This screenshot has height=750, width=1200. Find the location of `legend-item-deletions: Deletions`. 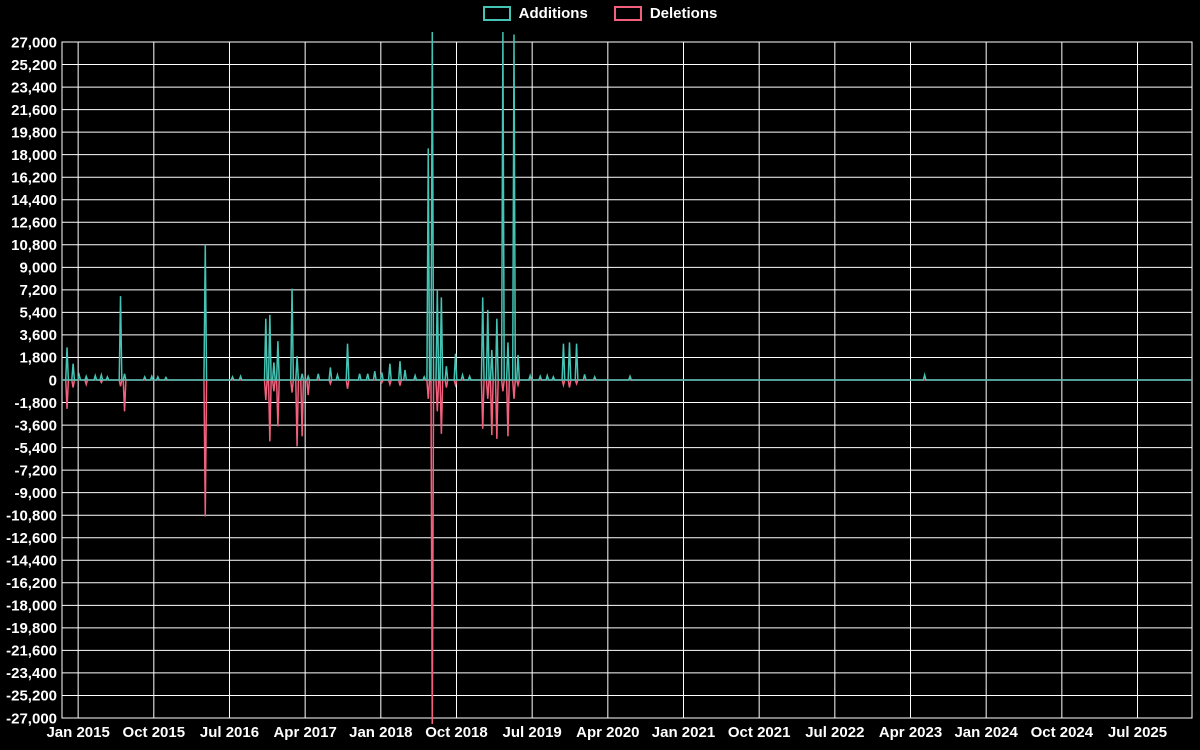

legend-item-deletions: Deletions is located at coordinates (665, 13).